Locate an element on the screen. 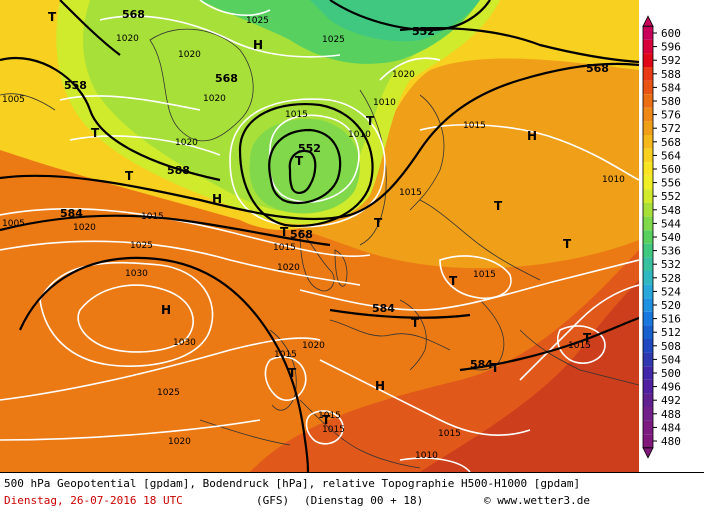 This screenshot has width=704, height=514. legend-value-label: 592 is located at coordinates (671, 60).